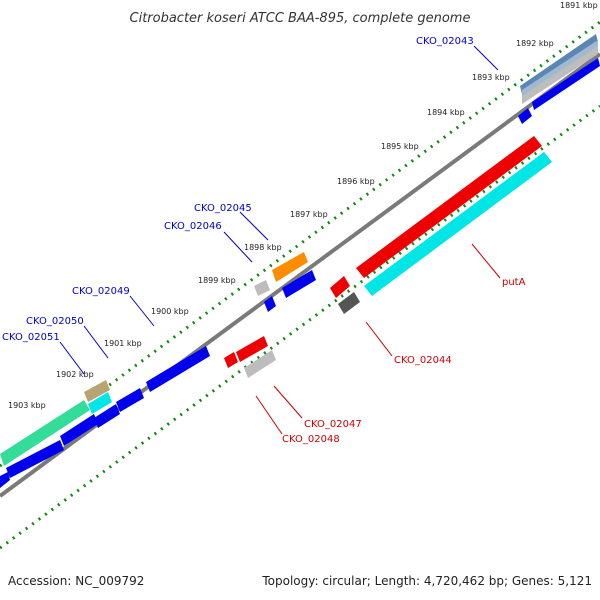  I want to click on label-cko-02051: CKO_02051, so click(31, 337).